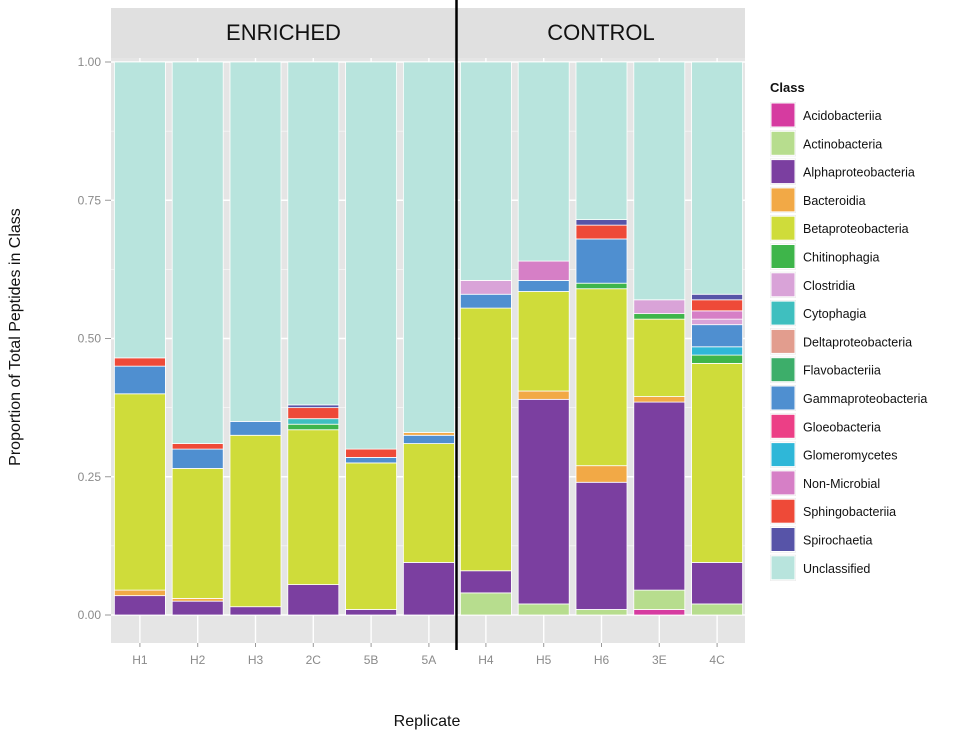  I want to click on x-tick-label: H2, so click(198, 660).